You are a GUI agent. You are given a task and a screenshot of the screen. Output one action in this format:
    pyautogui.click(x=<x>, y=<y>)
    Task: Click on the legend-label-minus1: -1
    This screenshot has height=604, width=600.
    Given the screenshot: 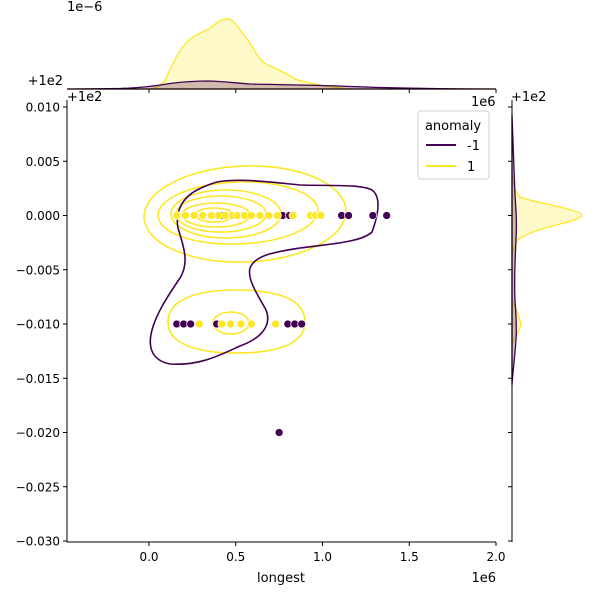 What is the action you would take?
    pyautogui.click(x=473, y=146)
    